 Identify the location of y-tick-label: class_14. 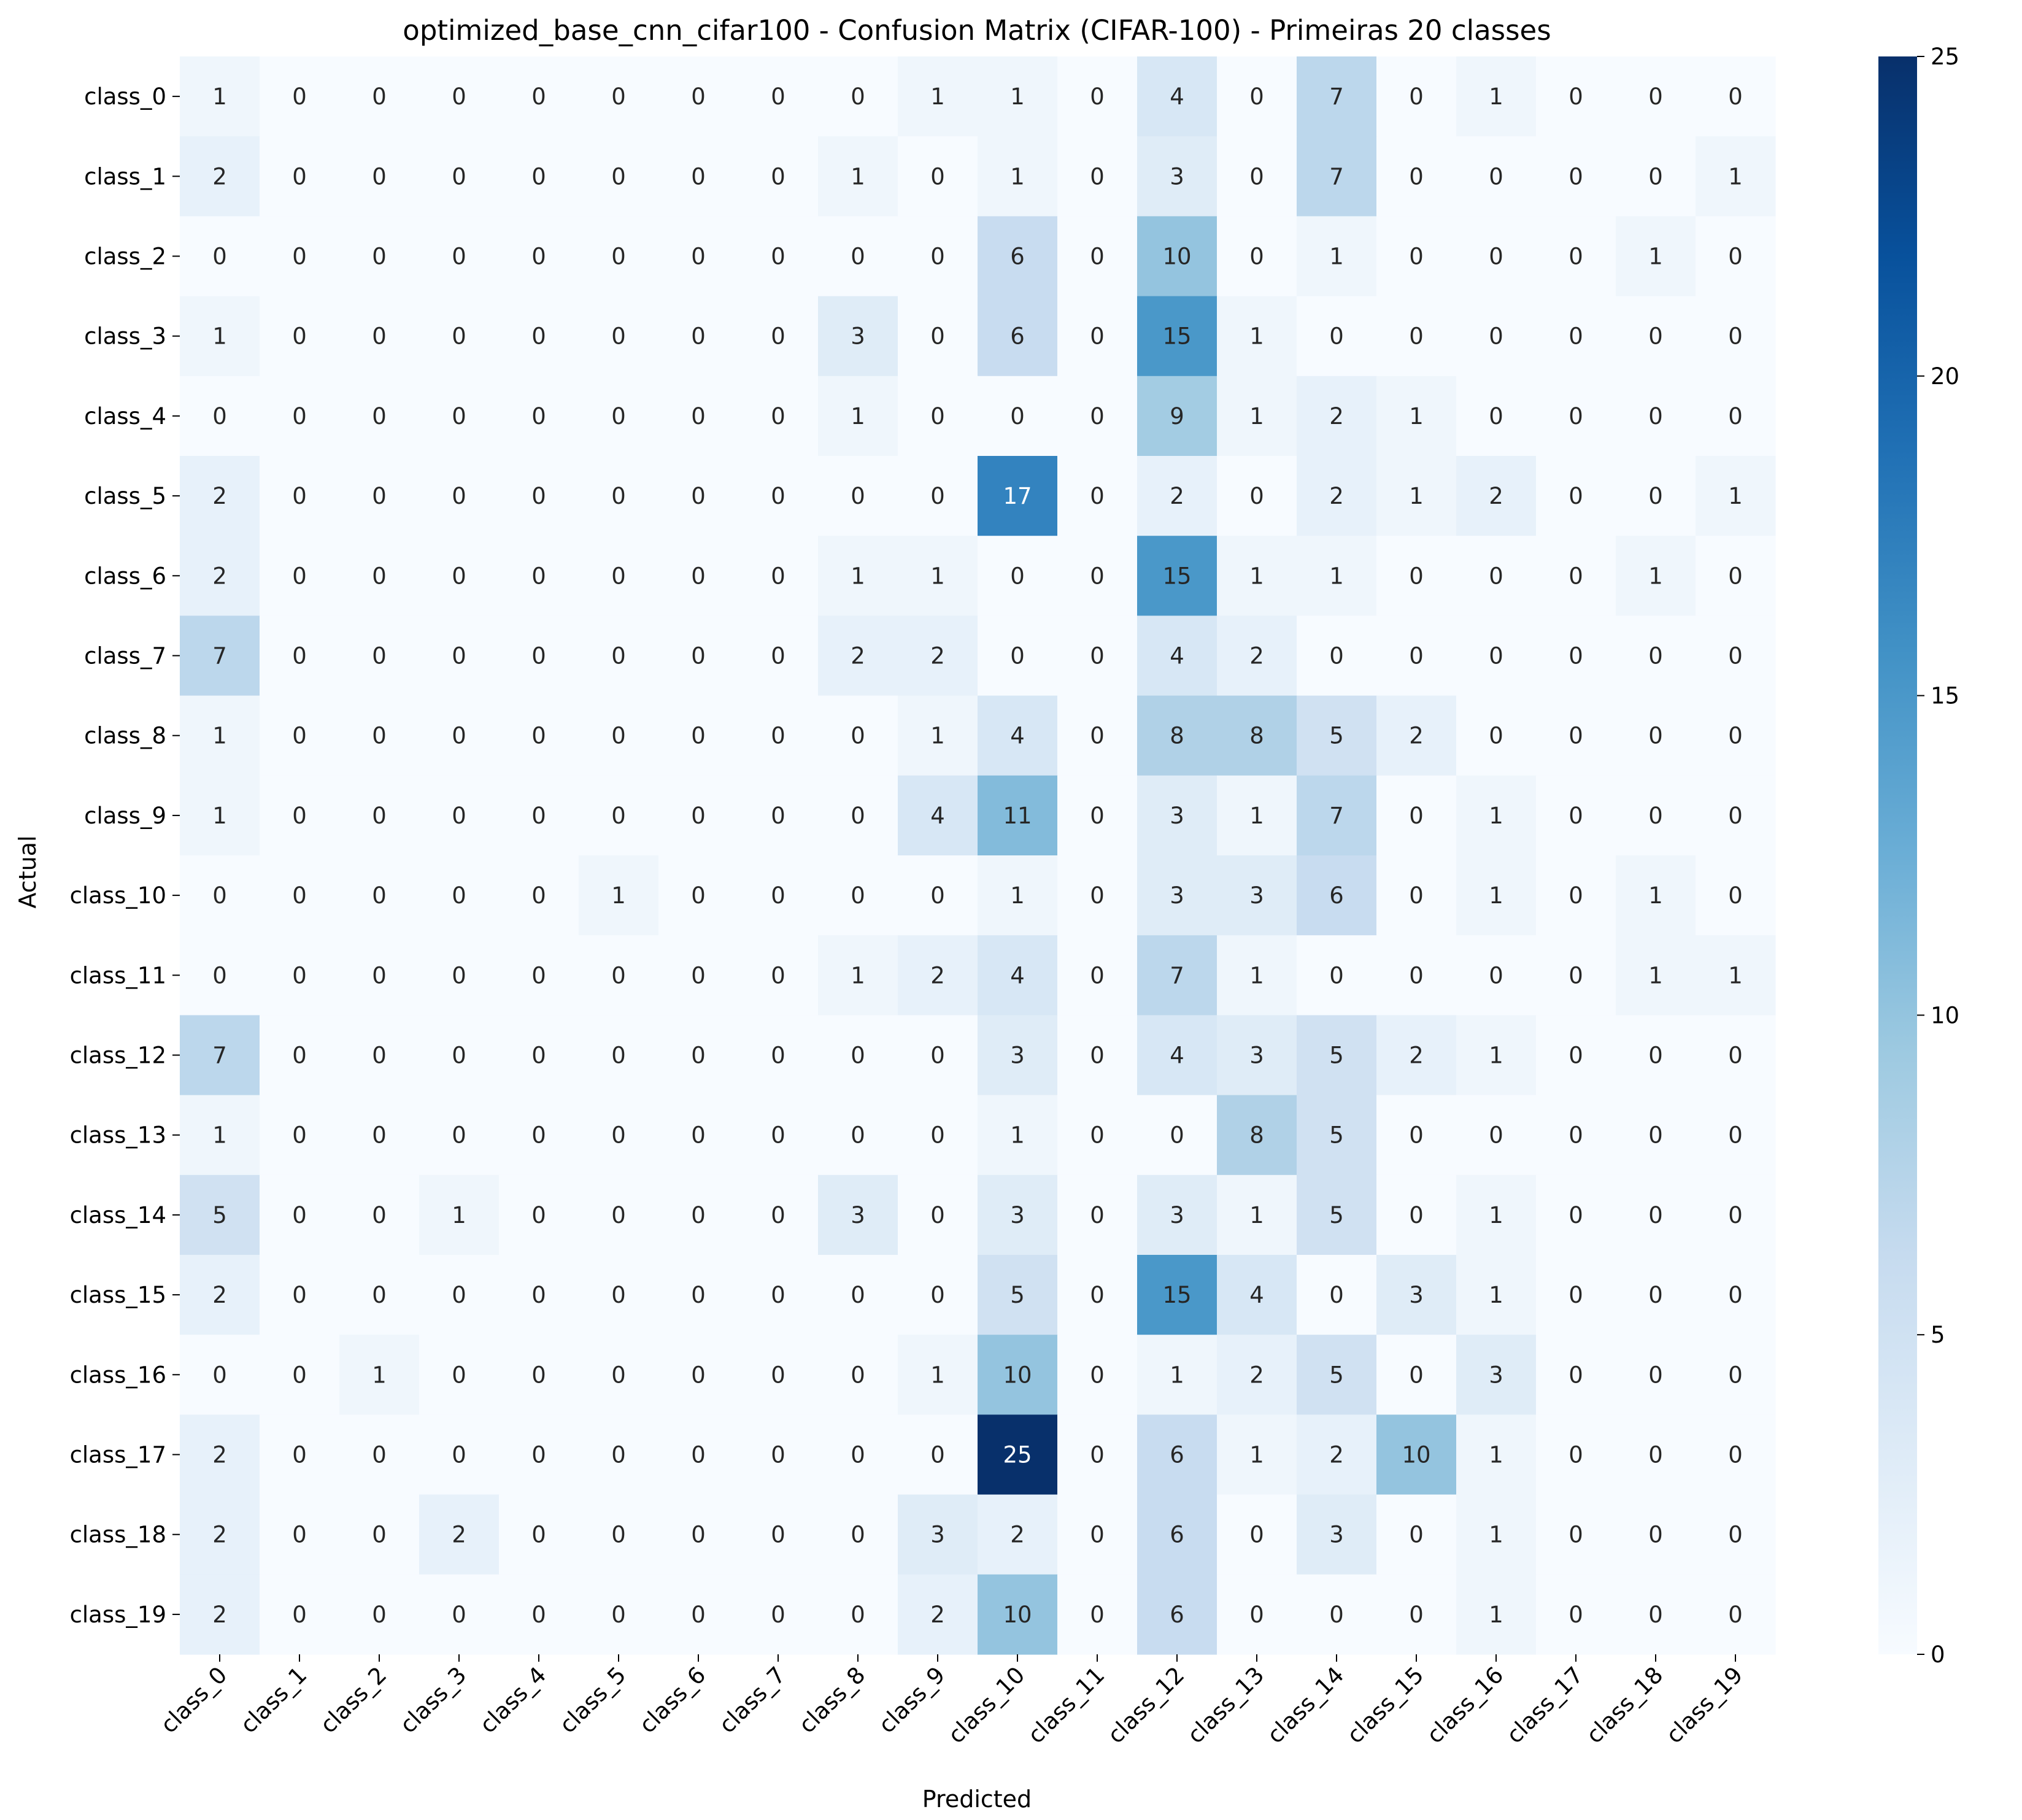
(118, 1215).